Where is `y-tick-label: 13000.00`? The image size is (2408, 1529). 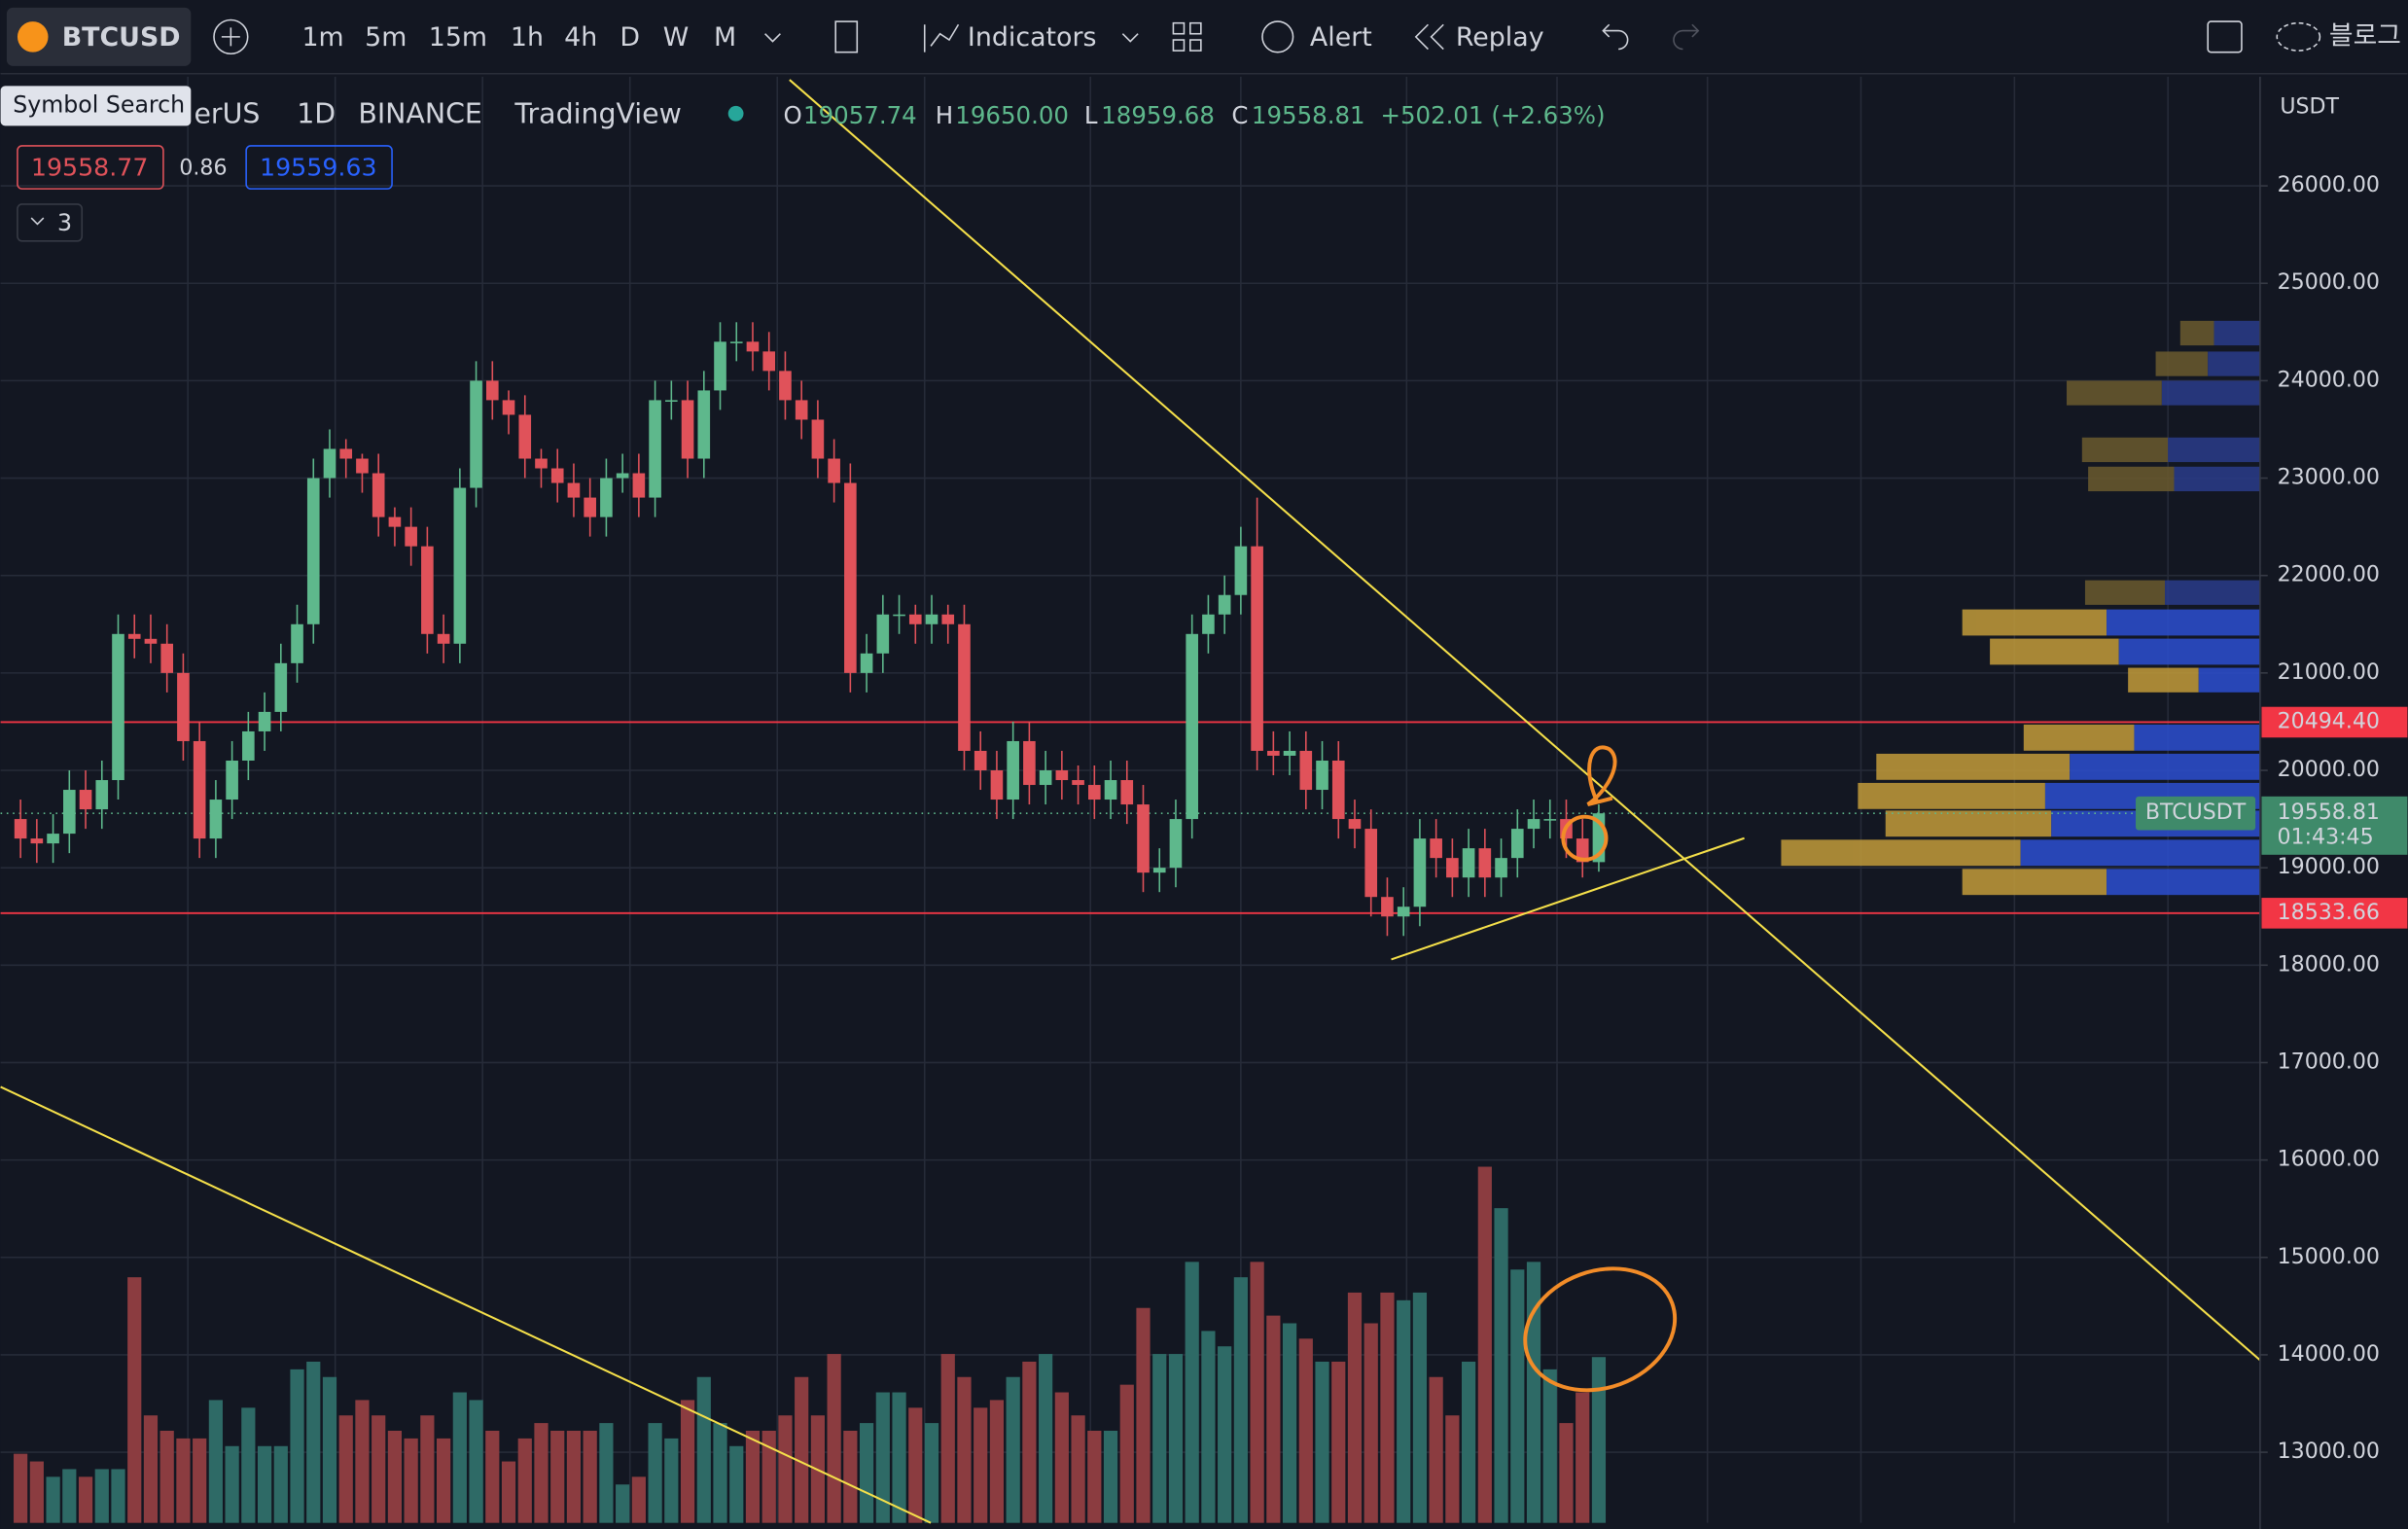
y-tick-label: 13000.00 is located at coordinates (2329, 1451).